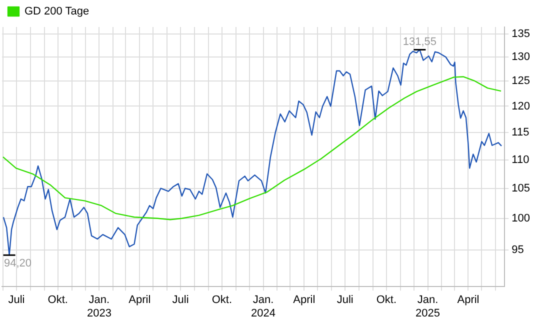 The width and height of the screenshot is (537, 323). Describe the element at coordinates (521, 34) in the screenshot. I see `y-tick-label: 135` at that location.